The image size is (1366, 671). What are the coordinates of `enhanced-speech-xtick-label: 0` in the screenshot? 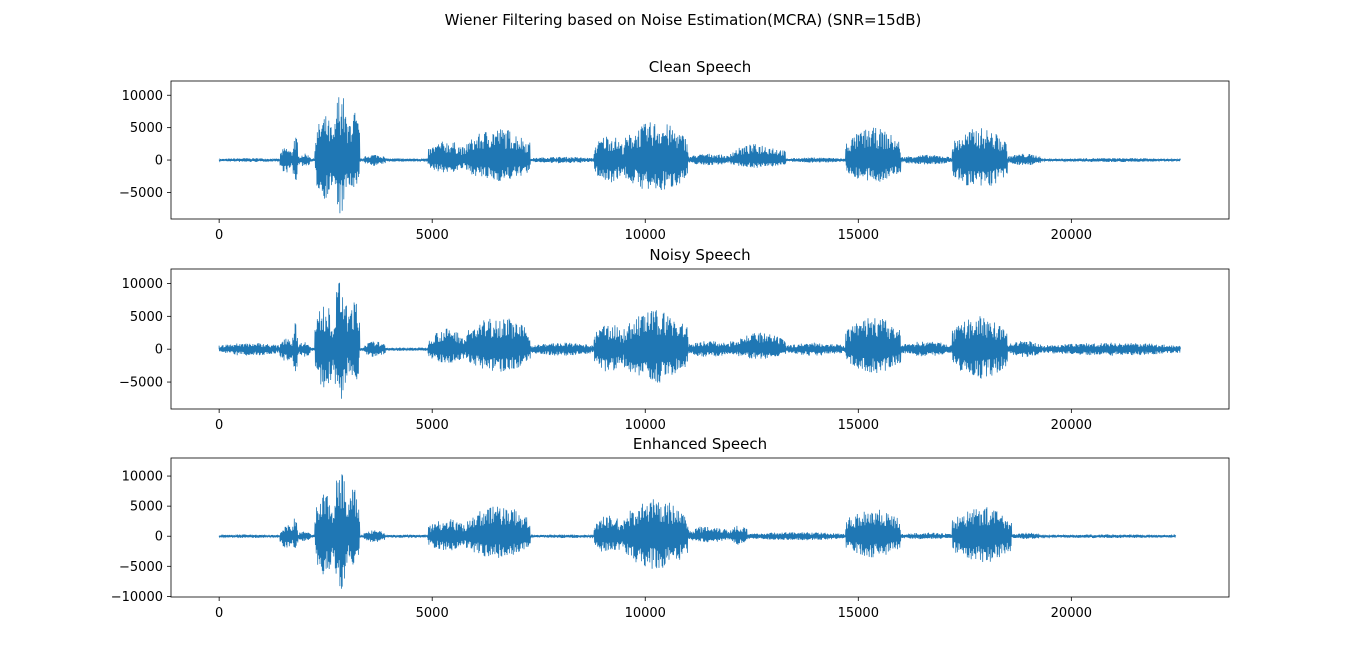 It's located at (219, 613).